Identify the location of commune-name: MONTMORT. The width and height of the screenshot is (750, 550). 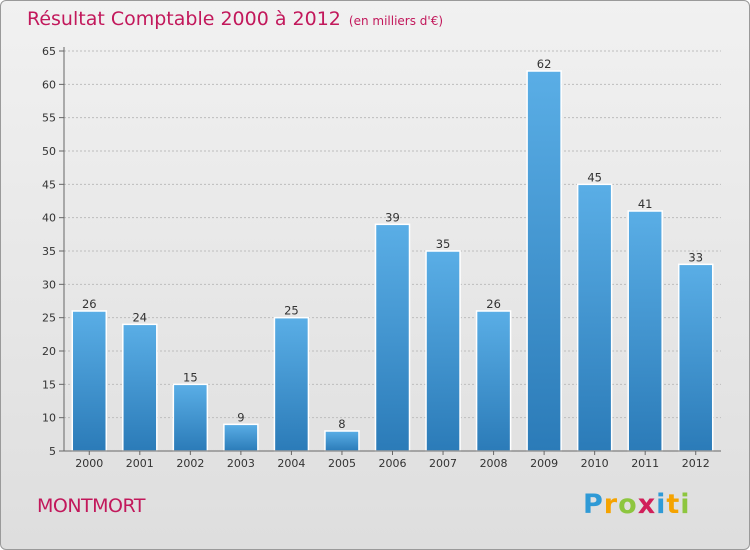
(91, 506).